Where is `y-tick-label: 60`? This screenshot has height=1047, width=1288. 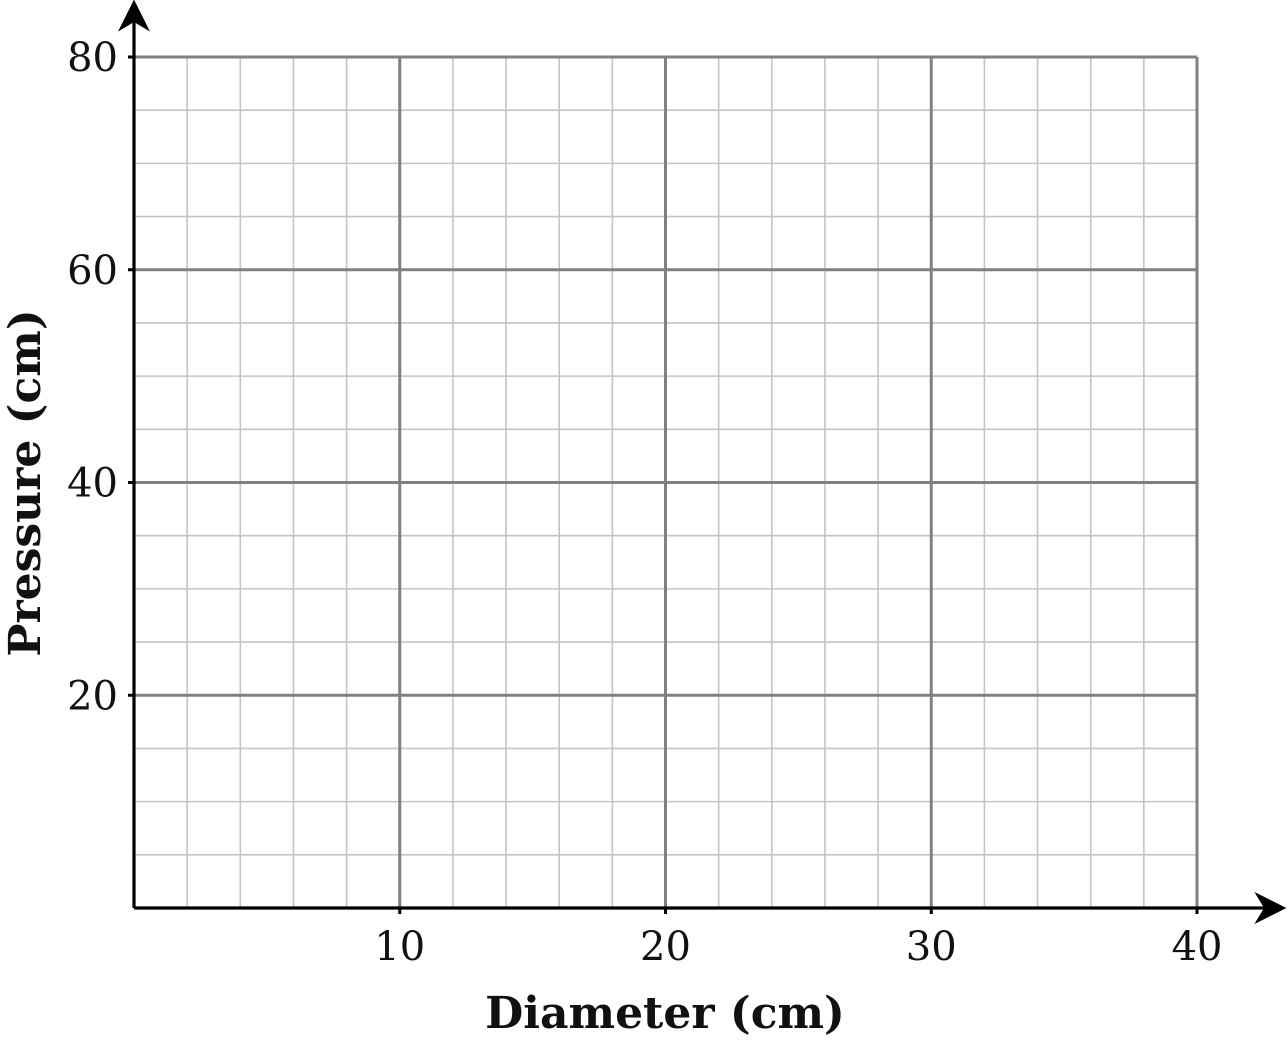
y-tick-label: 60 is located at coordinates (92, 271).